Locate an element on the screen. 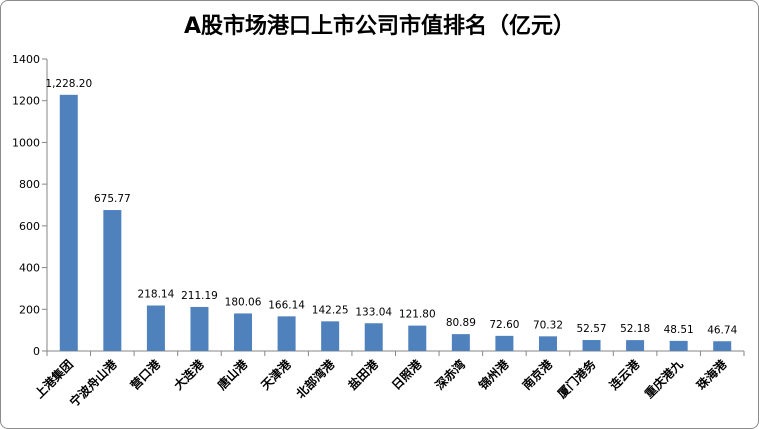 This screenshot has height=429, width=759. category-label: 盐田港 is located at coordinates (363, 374).